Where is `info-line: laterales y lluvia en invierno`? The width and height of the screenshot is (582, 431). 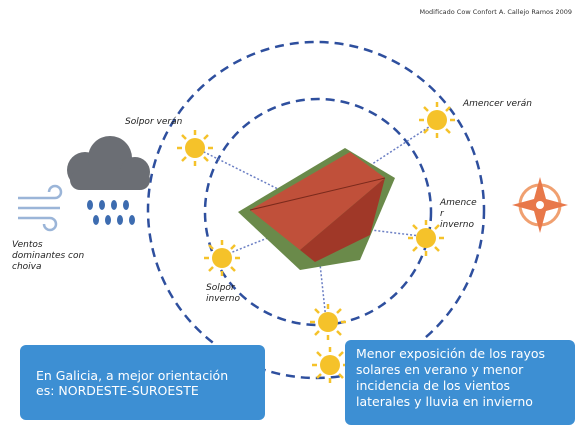
info-line: laterales y lluvia en invierno is located at coordinates (444, 401).